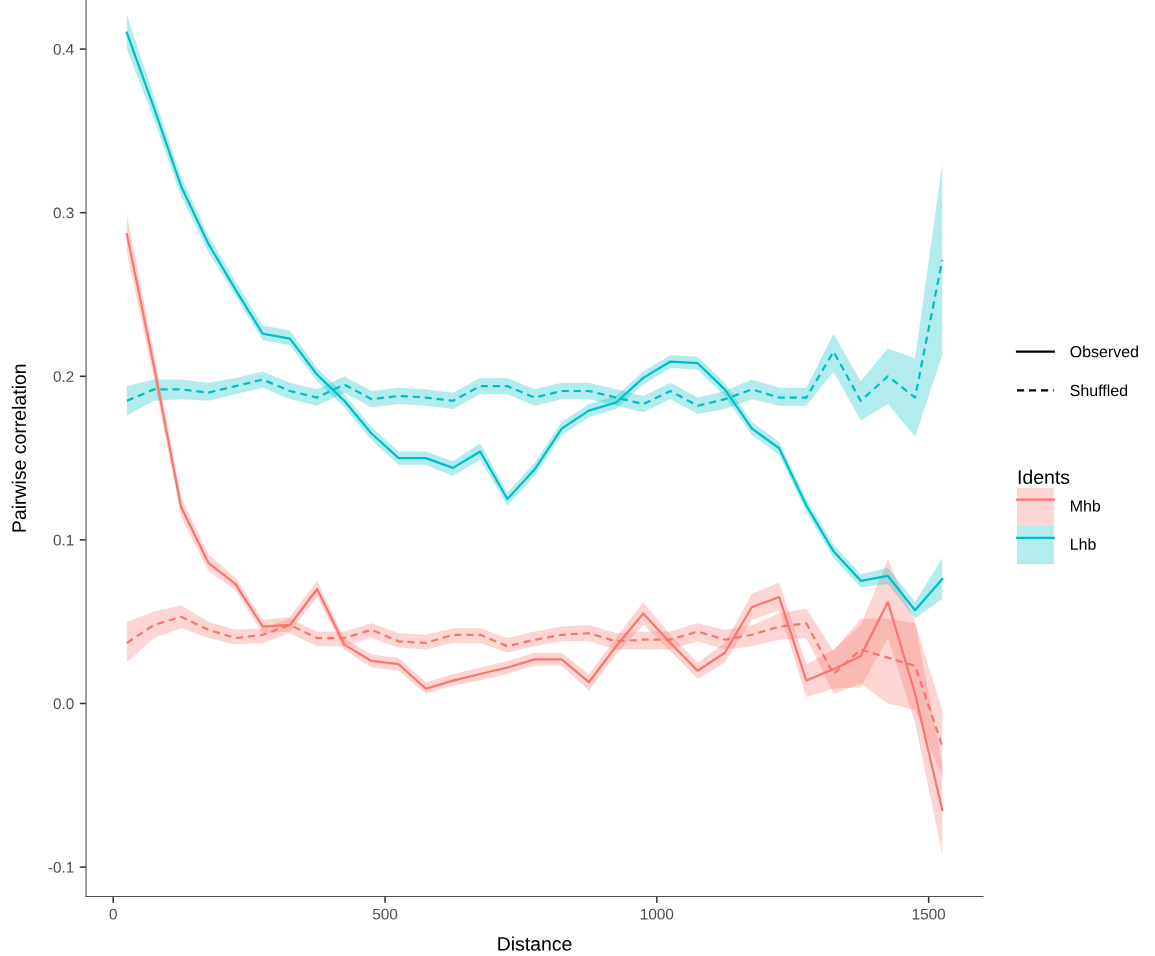 This screenshot has width=1155, height=956. What do you see at coordinates (63, 376) in the screenshot?
I see `y-tick-label: 0.2` at bounding box center [63, 376].